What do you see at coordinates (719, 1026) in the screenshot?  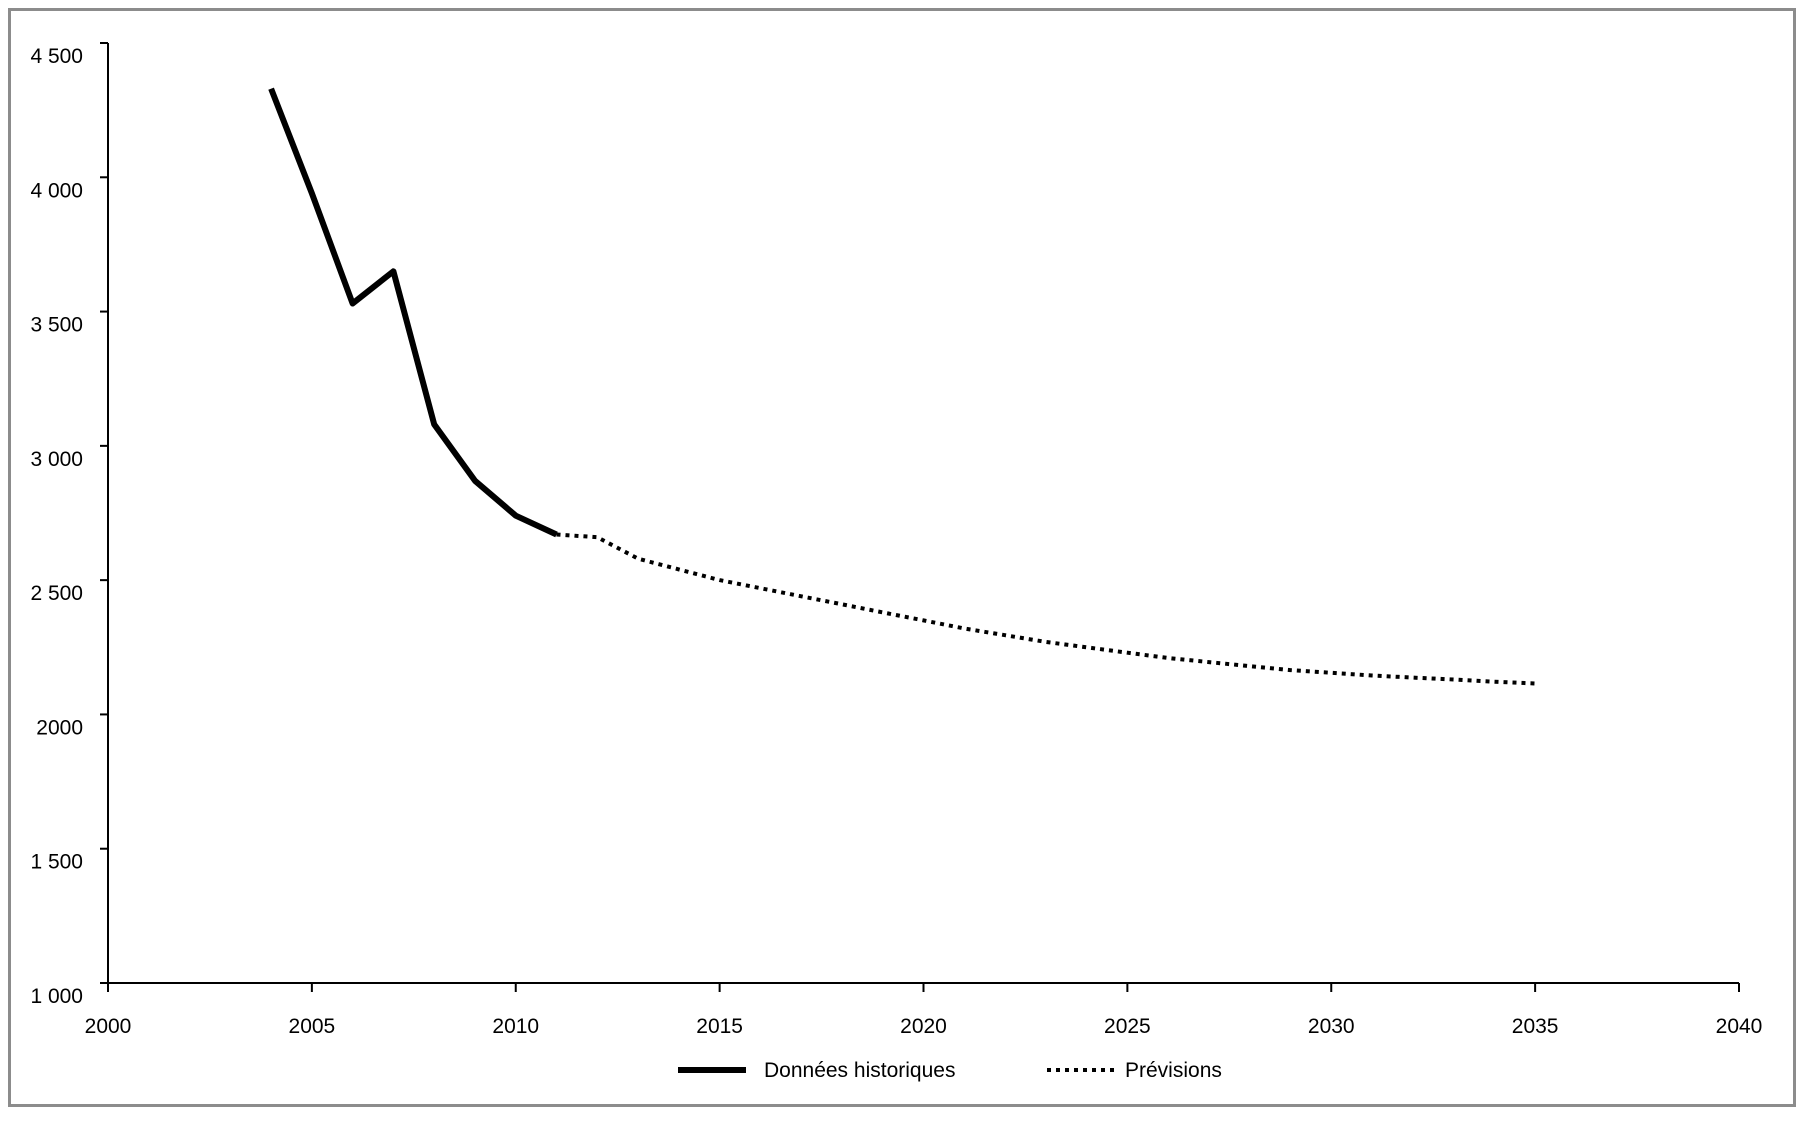 I see `x-tick-label: 2015` at bounding box center [719, 1026].